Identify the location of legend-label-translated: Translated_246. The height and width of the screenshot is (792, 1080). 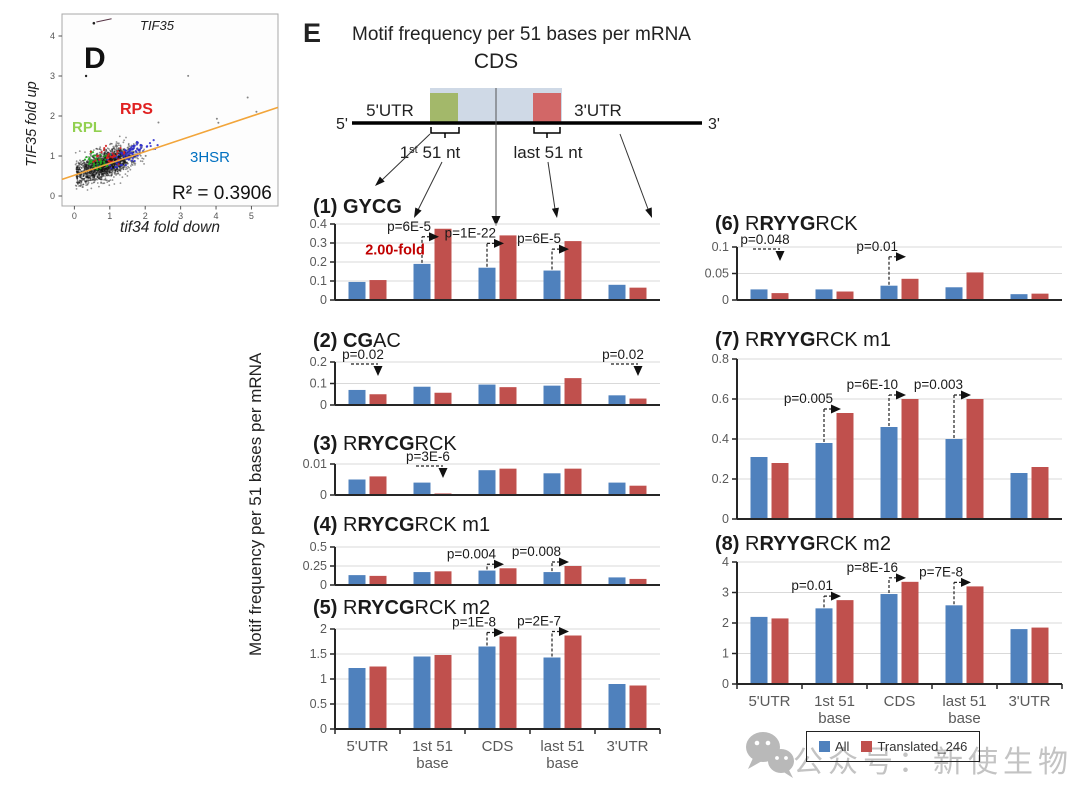
(922, 746).